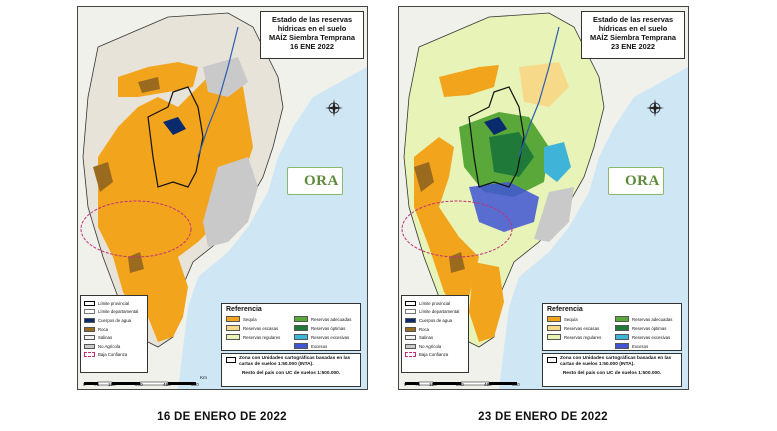 The image size is (777, 431). I want to click on legend-label: Salinas, so click(426, 338).